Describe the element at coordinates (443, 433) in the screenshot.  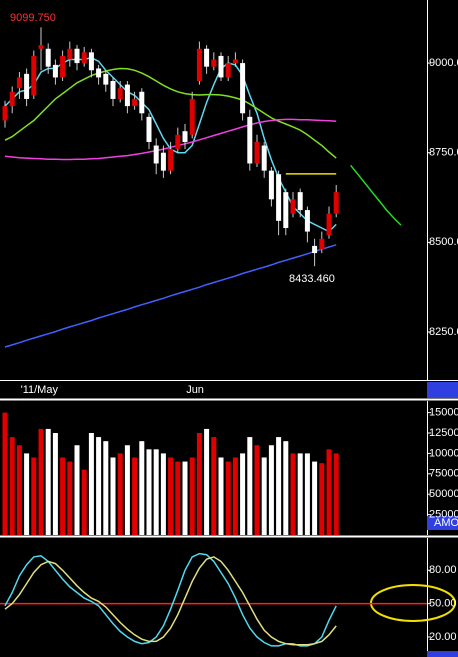
I see `y-tick-label: 125000` at that location.